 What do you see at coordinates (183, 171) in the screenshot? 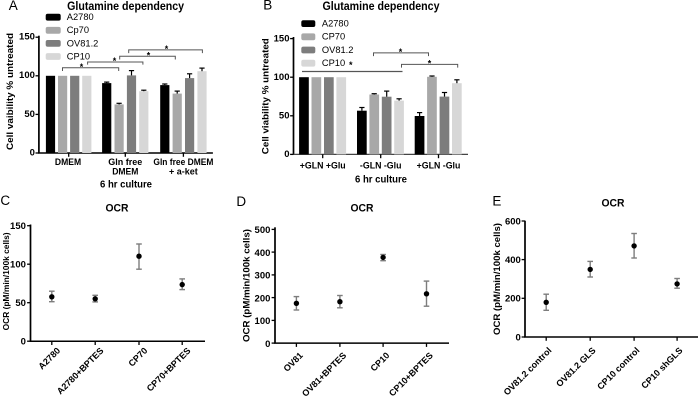
I see `svg-text: + a-ket` at bounding box center [183, 171].